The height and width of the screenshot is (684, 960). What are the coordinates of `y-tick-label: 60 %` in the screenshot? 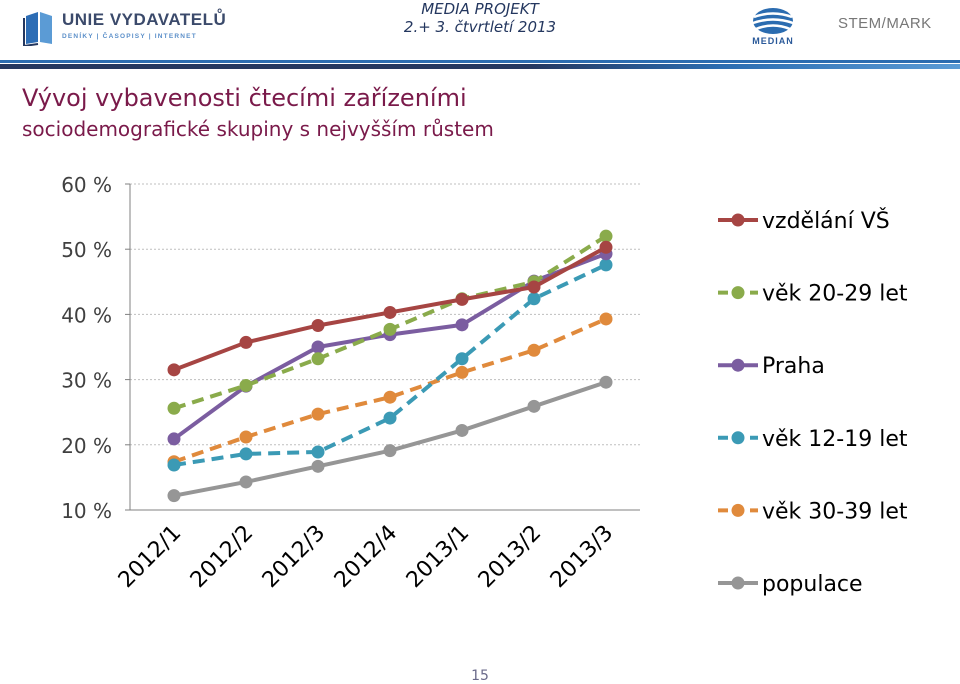 It's located at (86, 185).